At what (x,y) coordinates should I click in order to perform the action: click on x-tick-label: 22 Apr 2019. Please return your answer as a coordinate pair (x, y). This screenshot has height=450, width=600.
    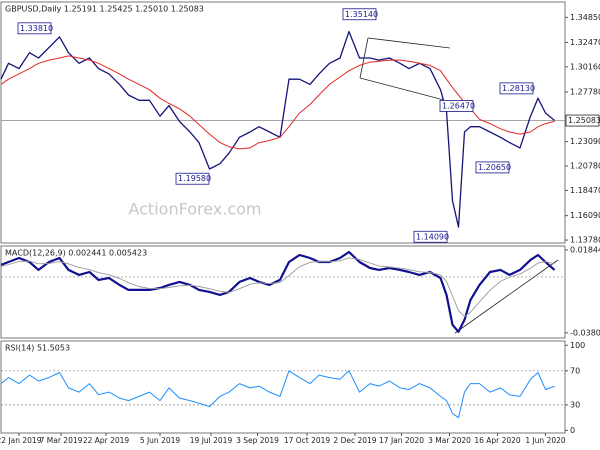
    Looking at the image, I should click on (106, 440).